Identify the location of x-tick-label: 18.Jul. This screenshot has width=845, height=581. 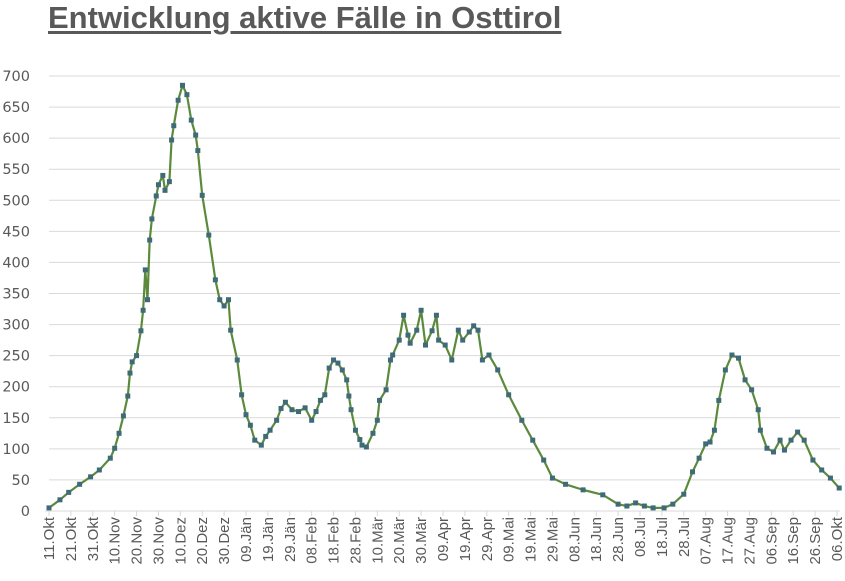
(662, 537).